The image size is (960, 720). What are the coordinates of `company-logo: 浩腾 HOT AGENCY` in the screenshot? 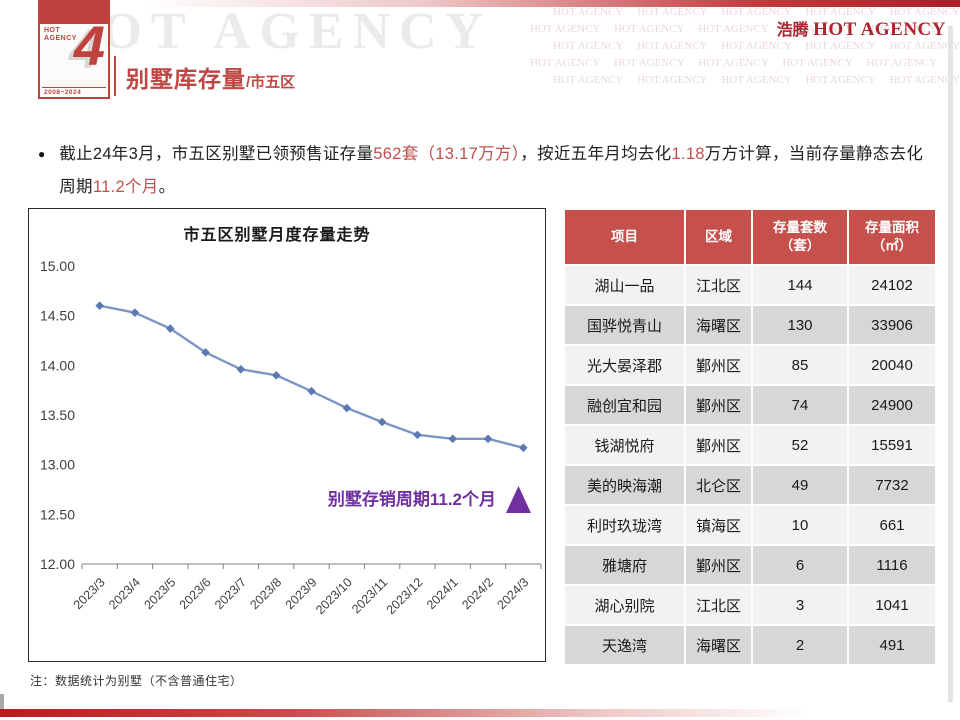 It's located at (861, 28).